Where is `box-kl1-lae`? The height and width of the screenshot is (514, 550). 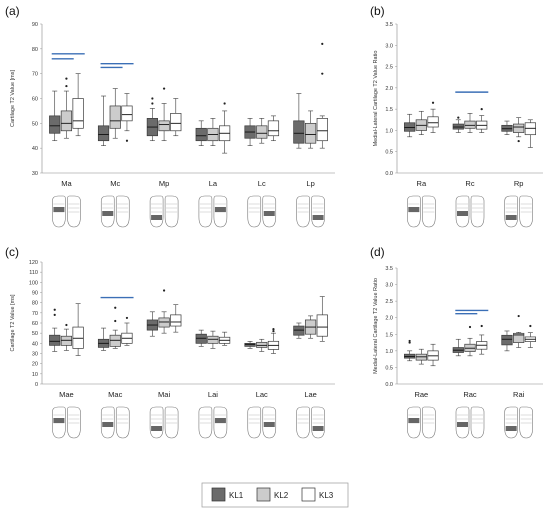
box-kl1-lae is located at coordinates (299, 330).